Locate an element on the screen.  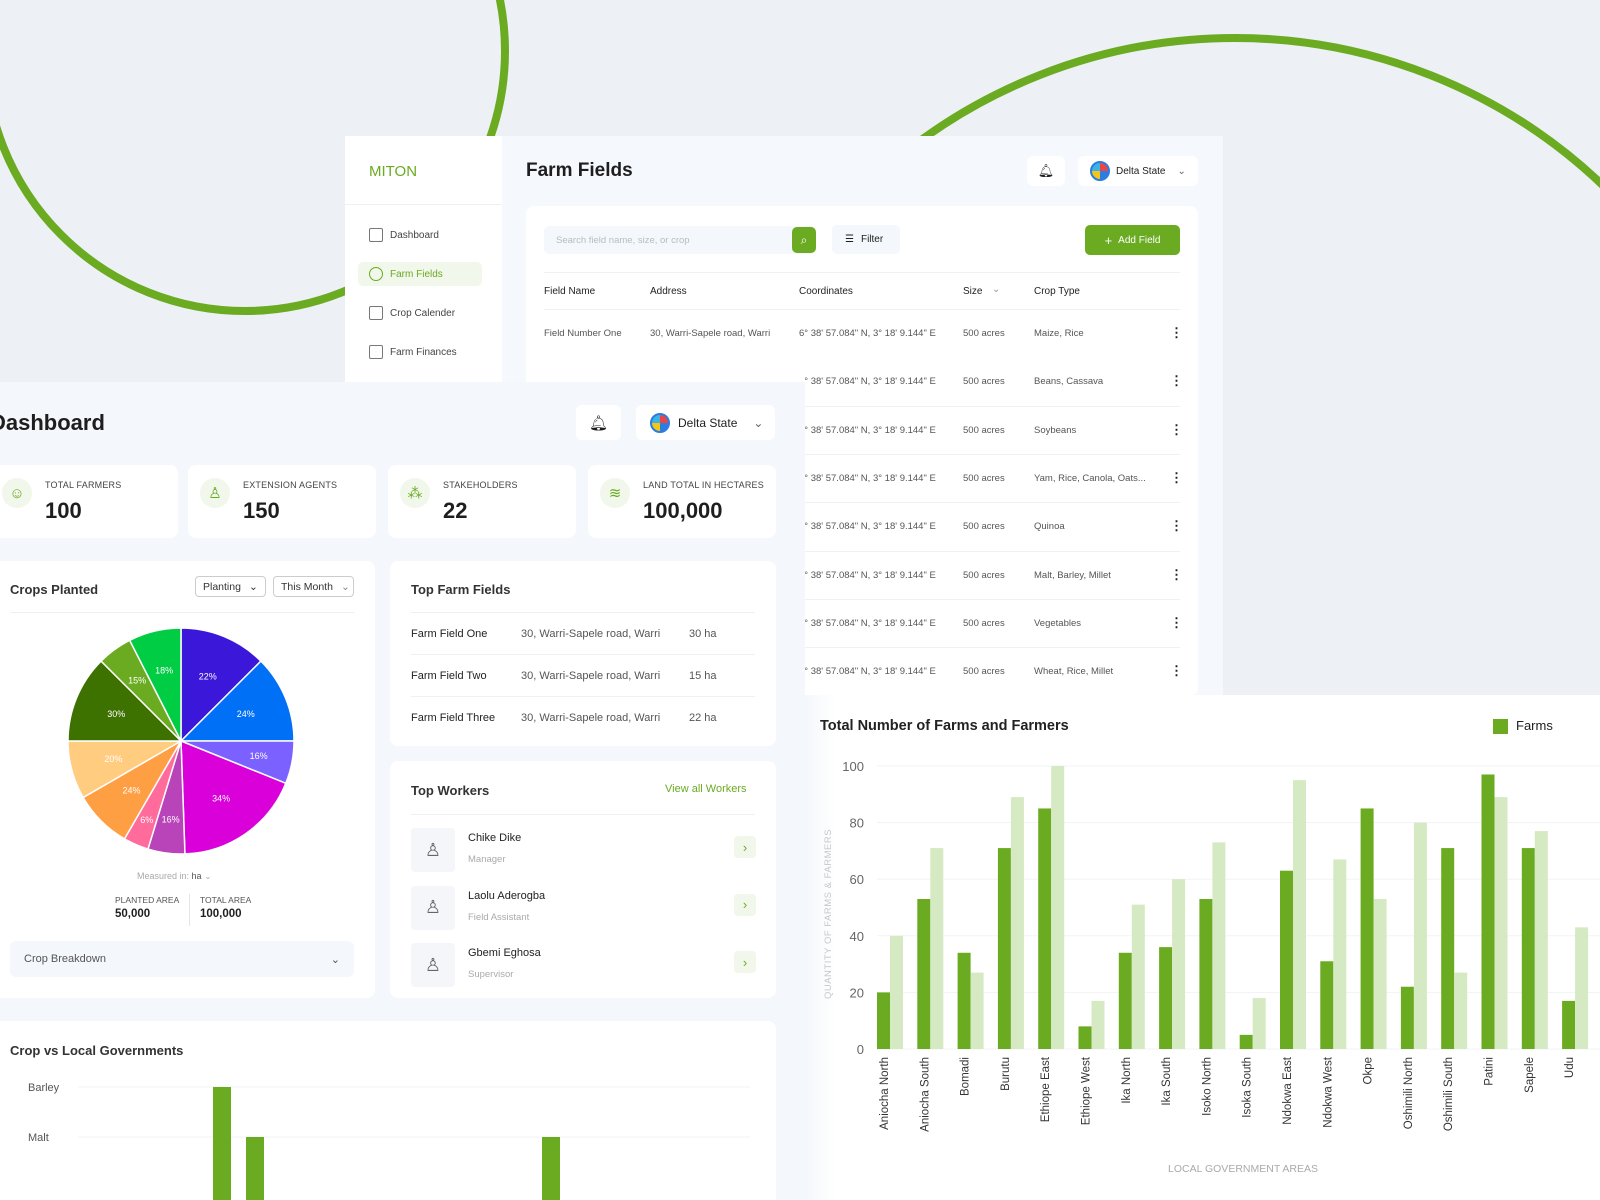
period-dropdown: This Month ⌄ is located at coordinates (313, 586).